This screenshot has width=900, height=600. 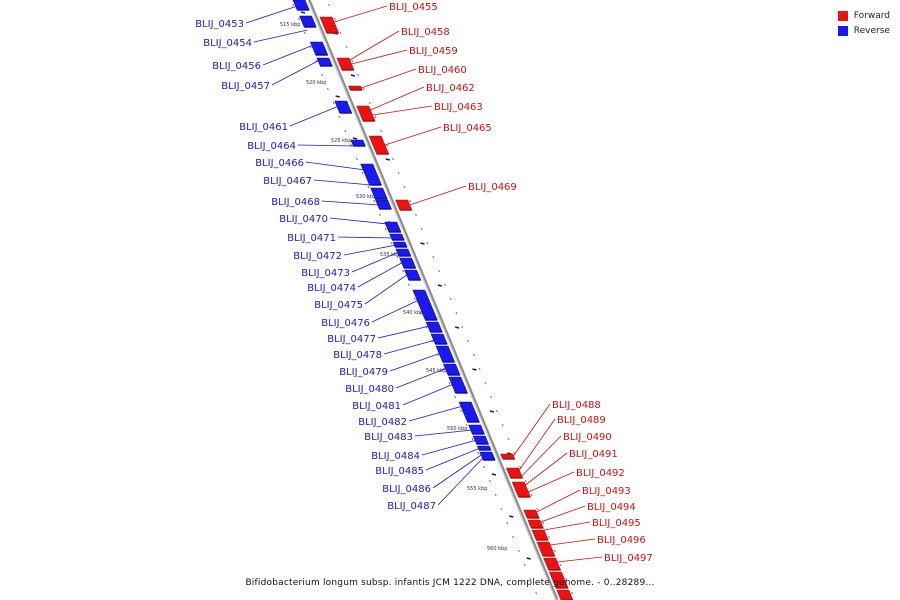 What do you see at coordinates (219, 24) in the screenshot?
I see `reverse-gene-label: BLIJ_0453` at bounding box center [219, 24].